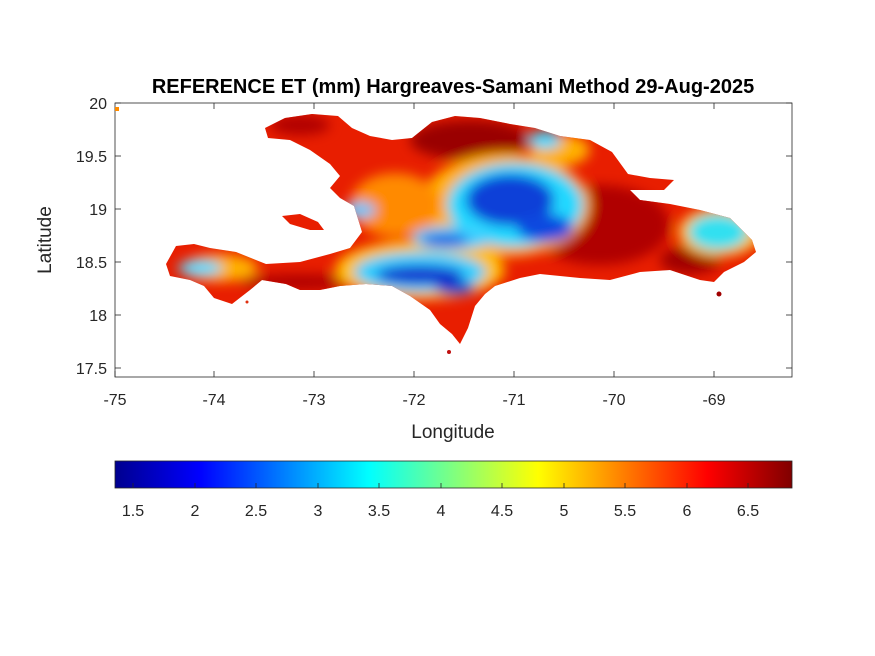 Image resolution: width=875 pixels, height=656 pixels. Describe the element at coordinates (613, 400) in the screenshot. I see `x-tick-label: -70` at that location.